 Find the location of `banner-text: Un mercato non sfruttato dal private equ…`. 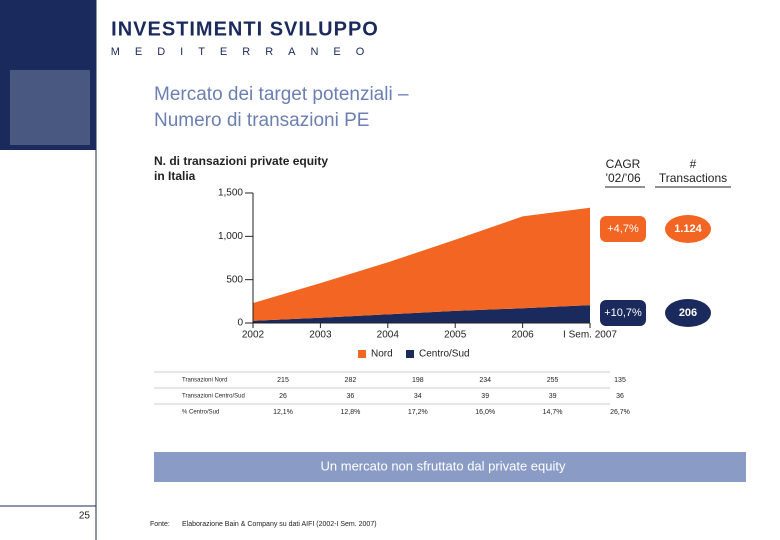

banner-text: Un mercato non sfruttato dal private equ… is located at coordinates (443, 465).